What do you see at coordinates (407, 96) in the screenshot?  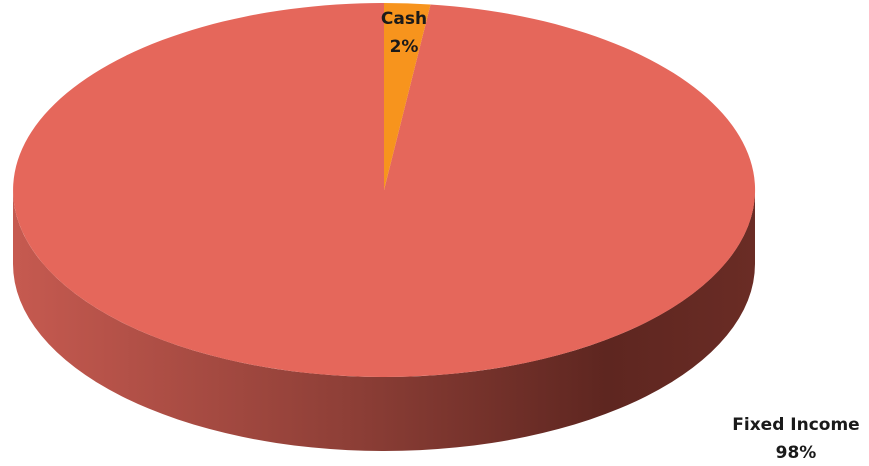 I see `pie-slice-cash` at bounding box center [407, 96].